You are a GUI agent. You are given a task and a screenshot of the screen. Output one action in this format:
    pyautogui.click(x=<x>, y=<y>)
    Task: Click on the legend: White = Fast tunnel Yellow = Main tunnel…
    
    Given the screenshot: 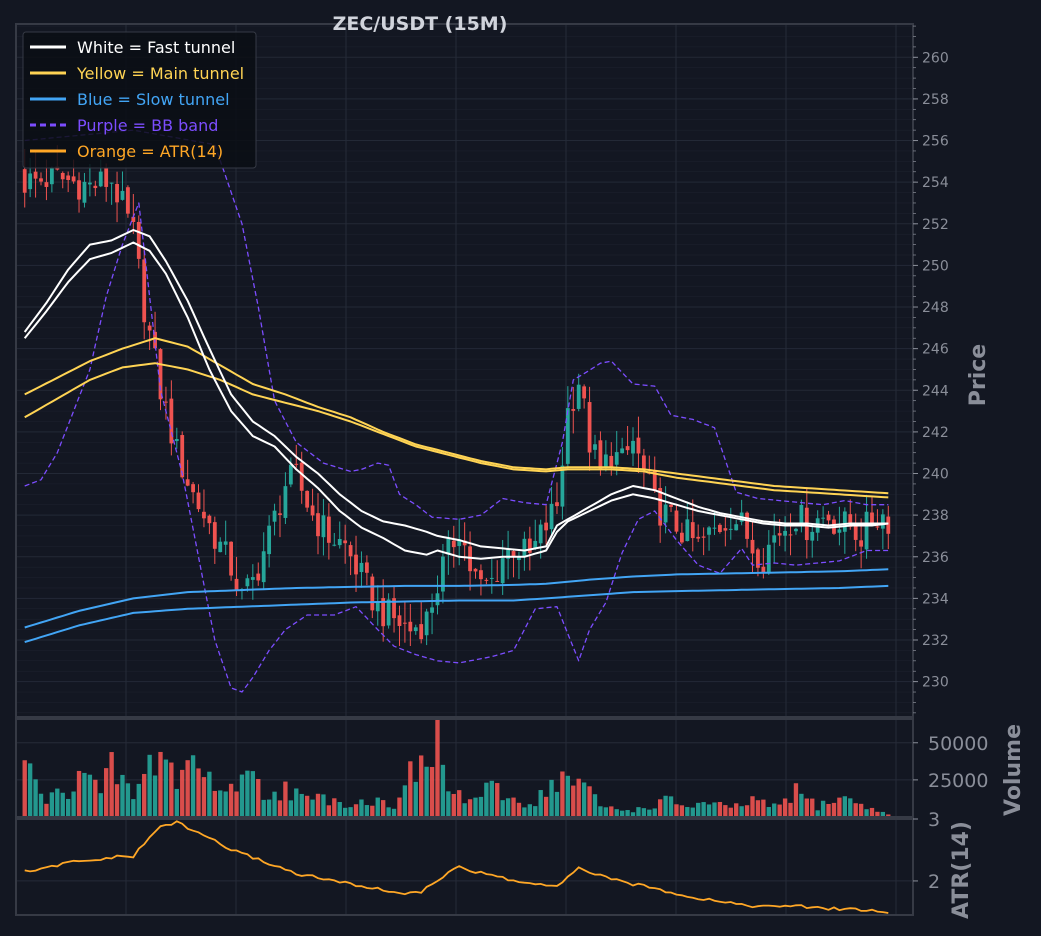 What is the action you would take?
    pyautogui.click(x=139, y=100)
    